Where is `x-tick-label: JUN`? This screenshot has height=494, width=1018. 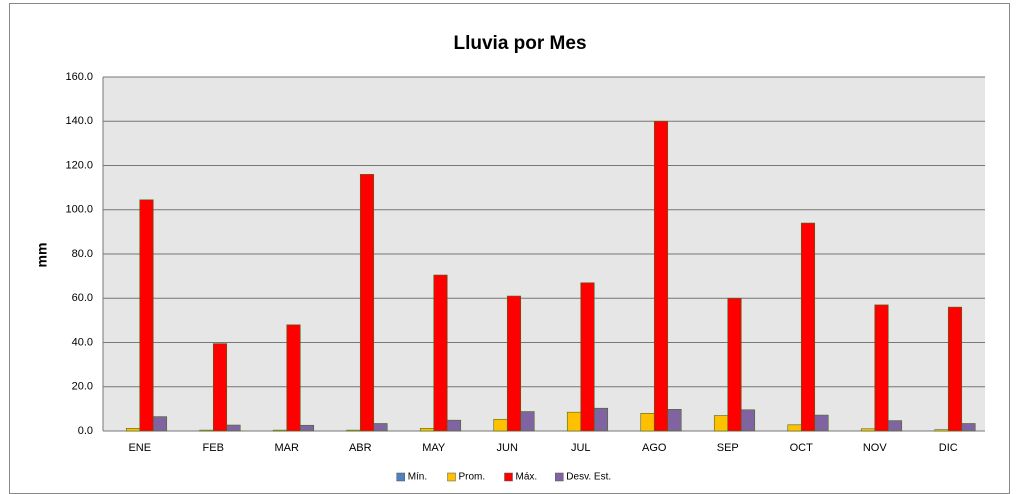 x-tick-label: JUN is located at coordinates (507, 448).